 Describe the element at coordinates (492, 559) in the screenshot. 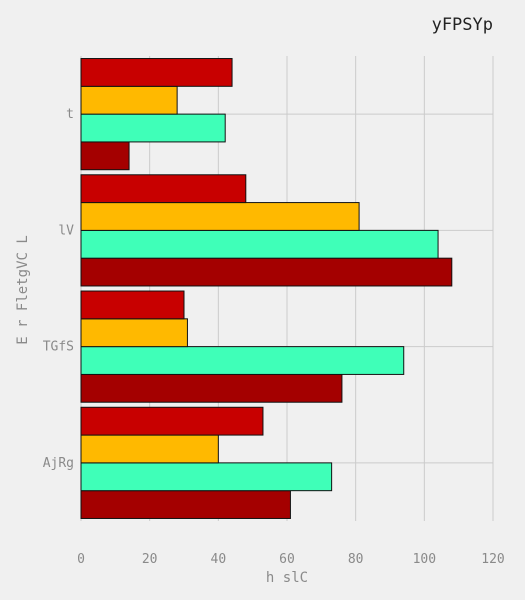

I see `x-tick-label: 120` at that location.